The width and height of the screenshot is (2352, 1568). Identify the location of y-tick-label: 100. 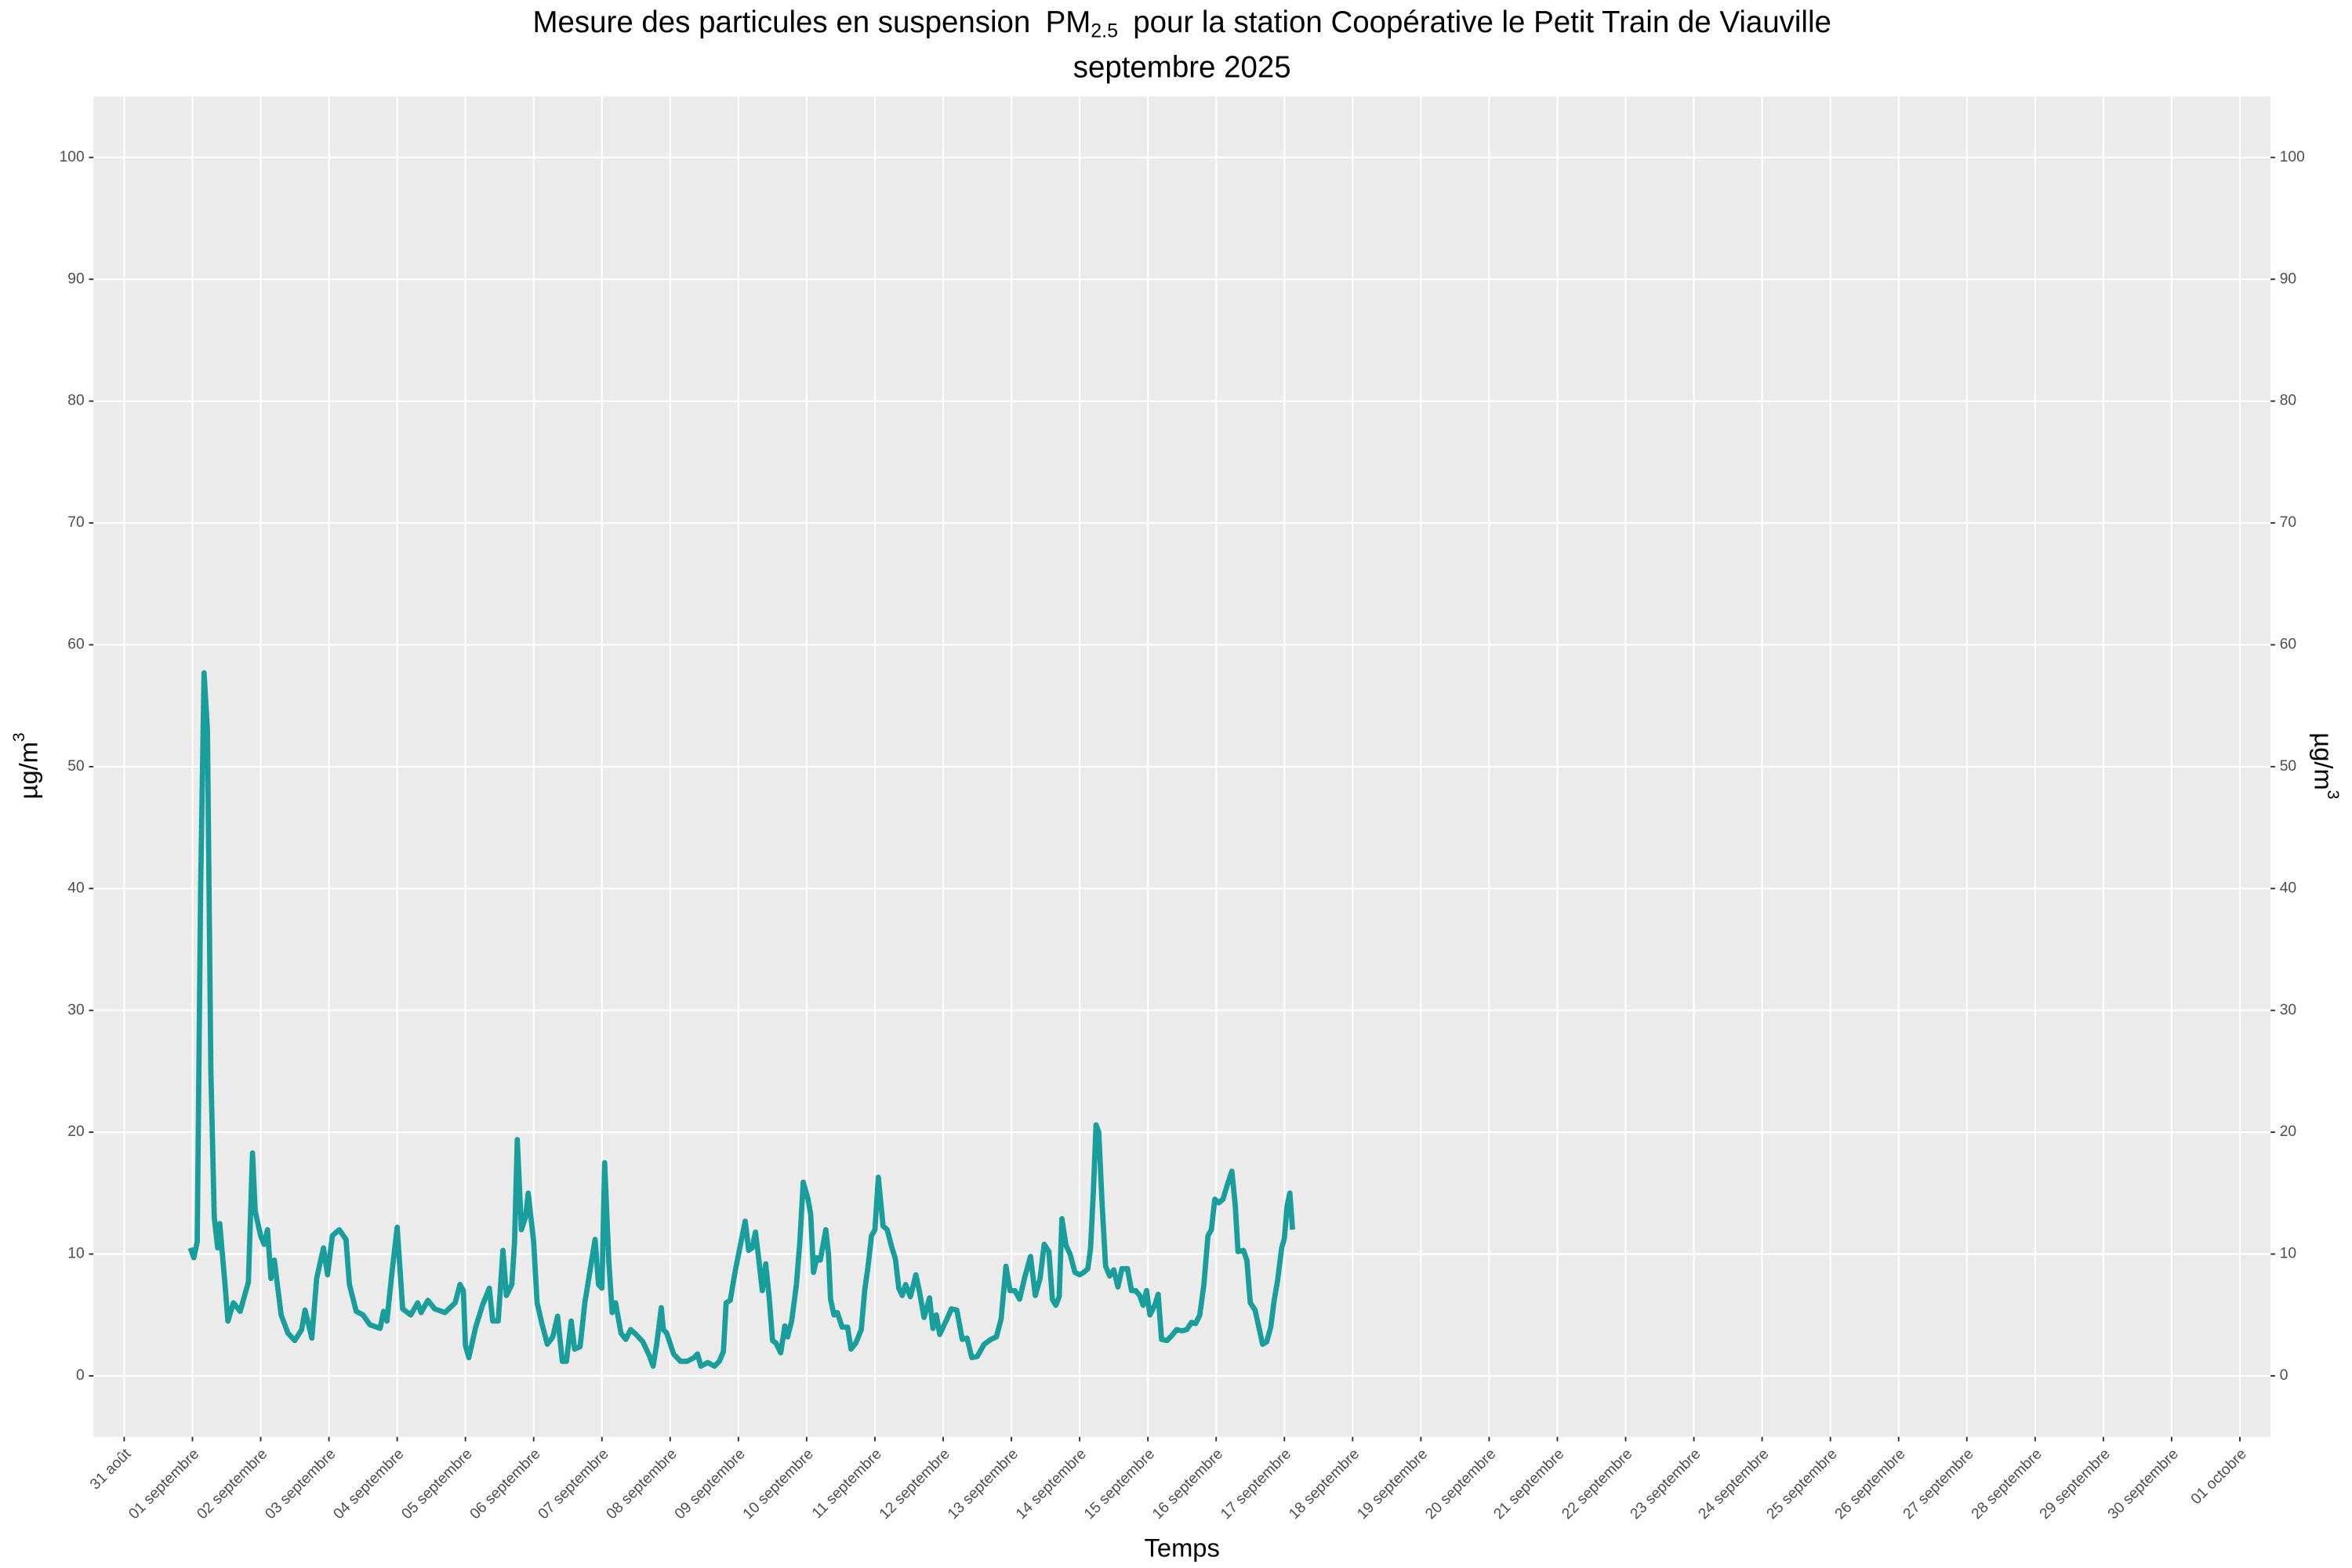
(72, 157).